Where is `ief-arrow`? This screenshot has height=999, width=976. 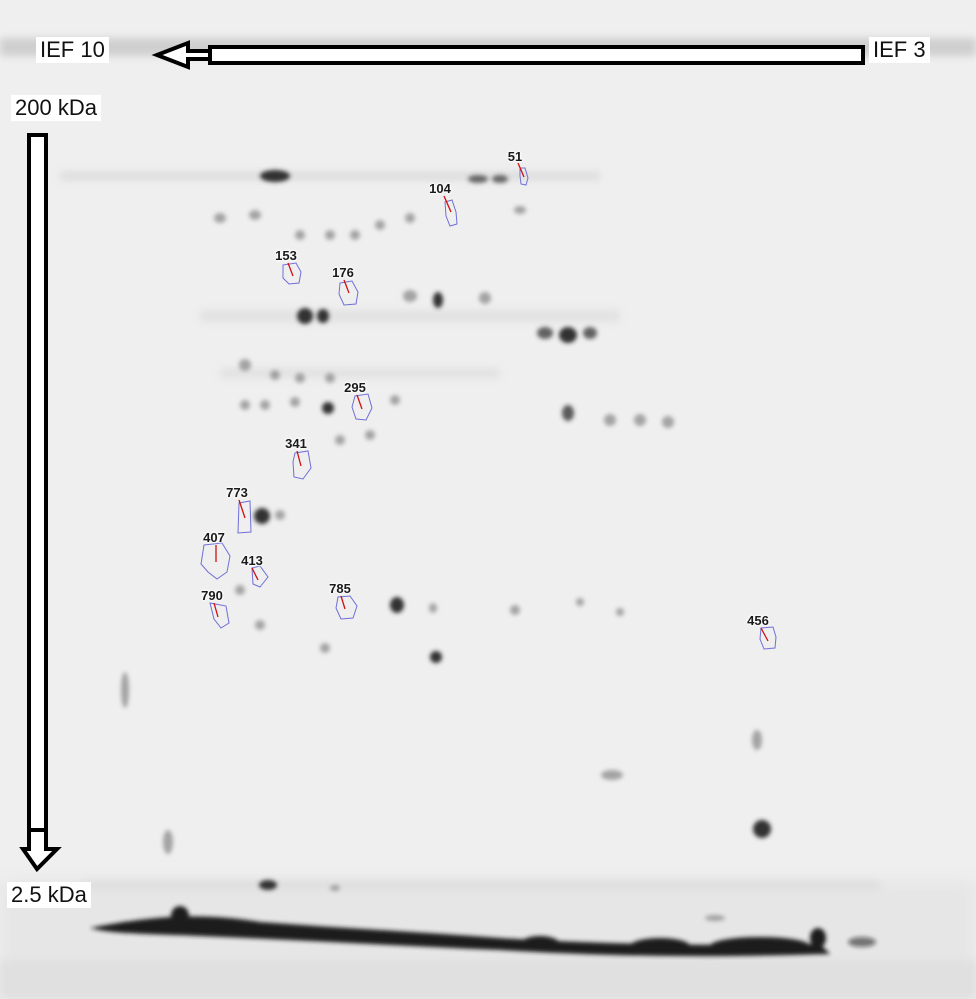 ief-arrow is located at coordinates (508, 55).